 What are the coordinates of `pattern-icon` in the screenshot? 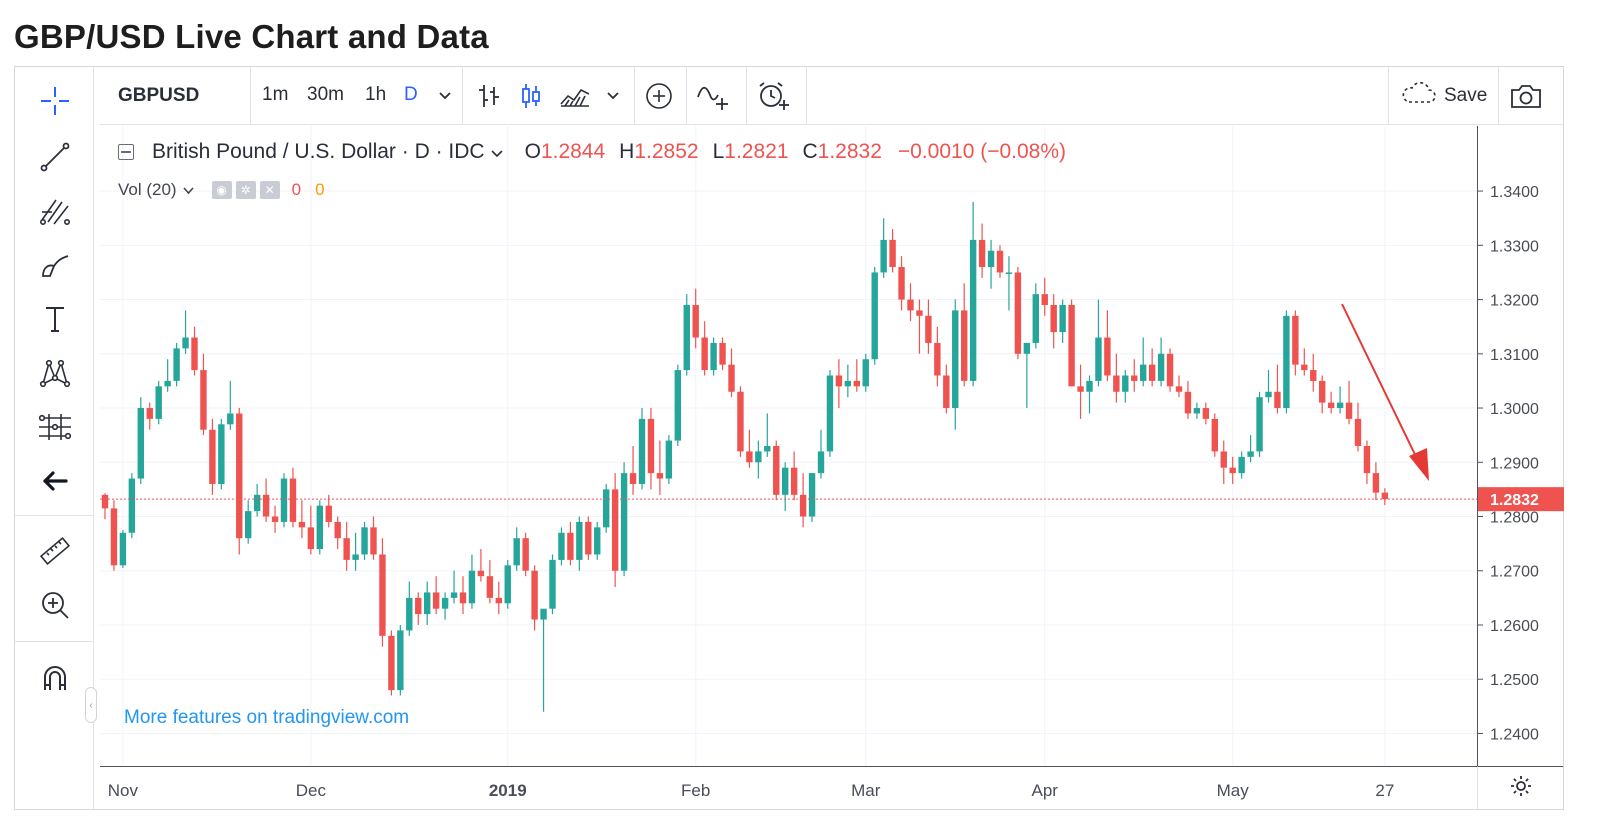 It's located at (55, 373).